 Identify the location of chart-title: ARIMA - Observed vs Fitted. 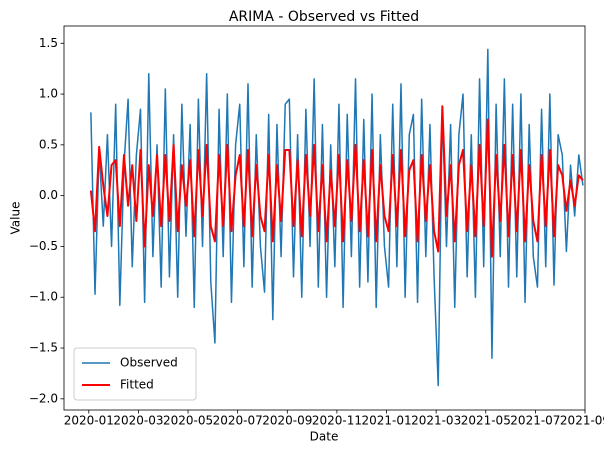
(324, 17).